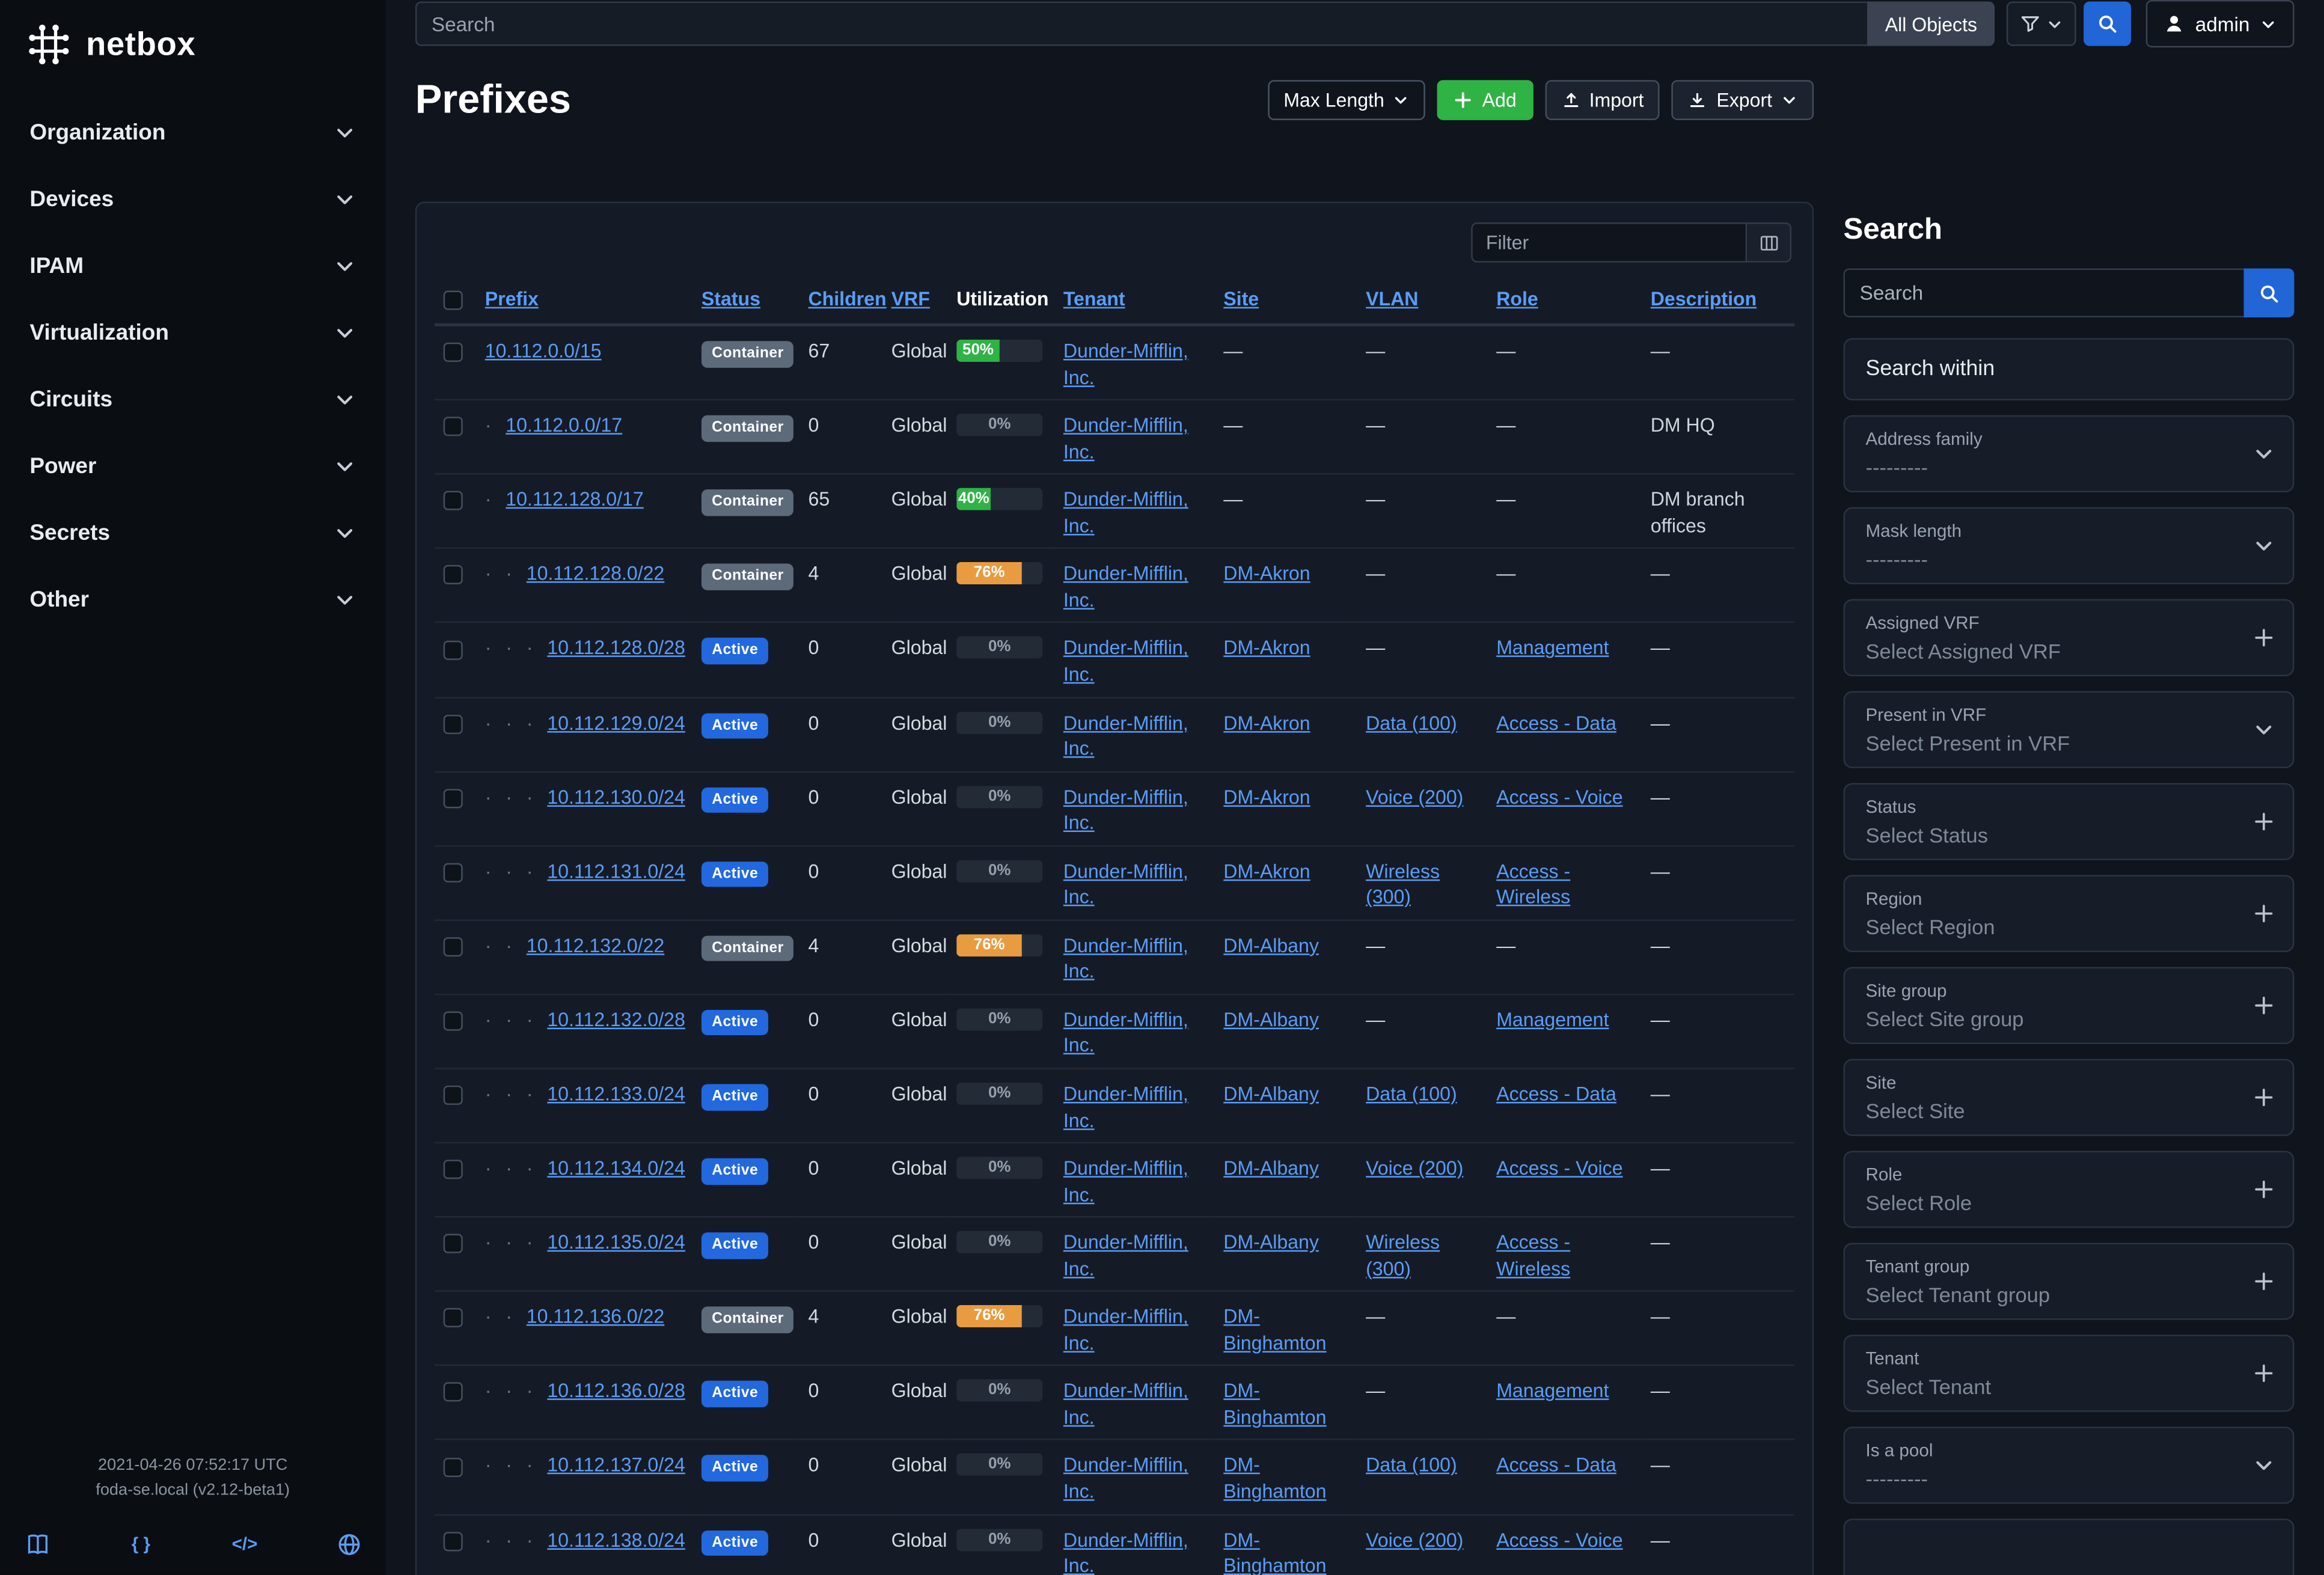 Image resolution: width=2324 pixels, height=1575 pixels. What do you see at coordinates (2069, 638) in the screenshot?
I see `filter-field-assigned-vrf: Assigned VRF Select Assigned VRF` at bounding box center [2069, 638].